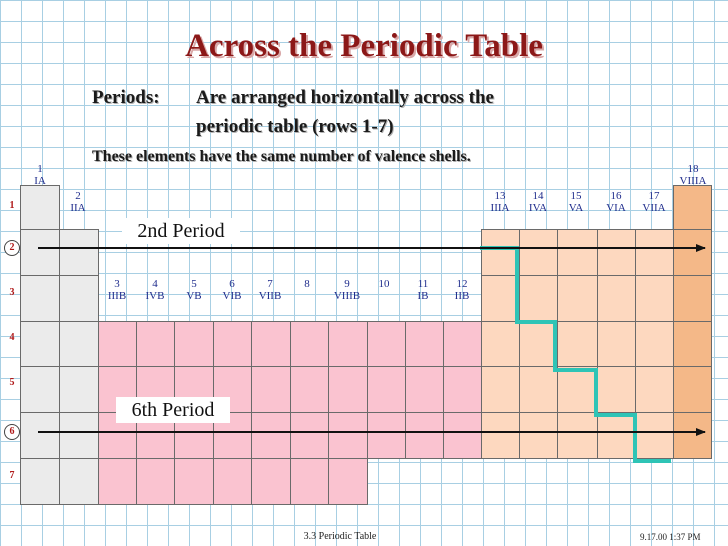 The width and height of the screenshot is (728, 546). I want to click on group-roman-label: IIIB, so click(117, 296).